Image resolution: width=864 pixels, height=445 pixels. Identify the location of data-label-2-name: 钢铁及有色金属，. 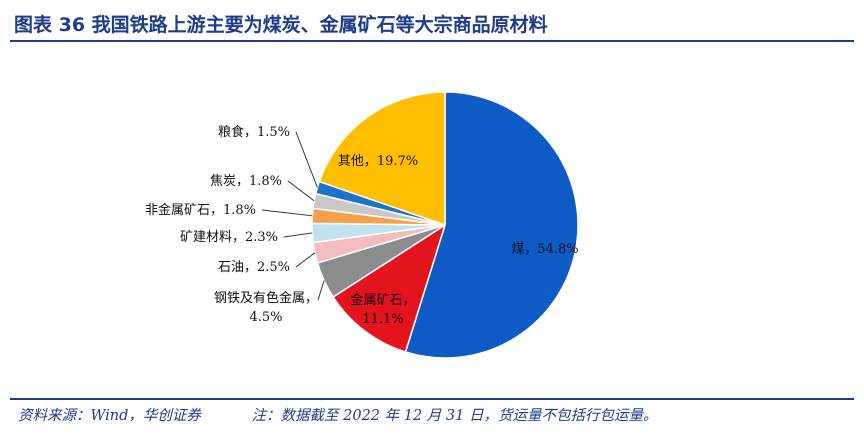
(266, 298).